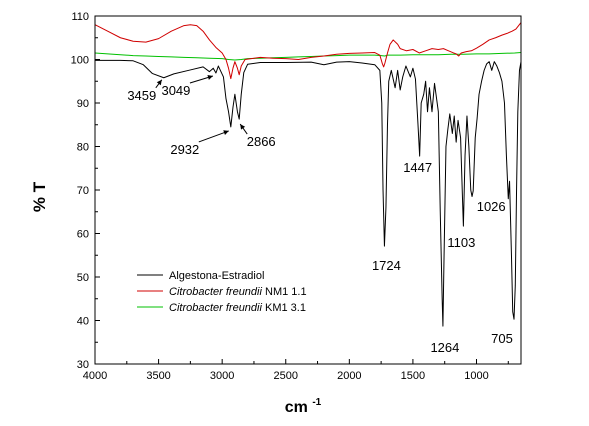  Describe the element at coordinates (237, 308) in the screenshot. I see `legend-label-3: Citrobacter freundii KM1 3.1` at that location.